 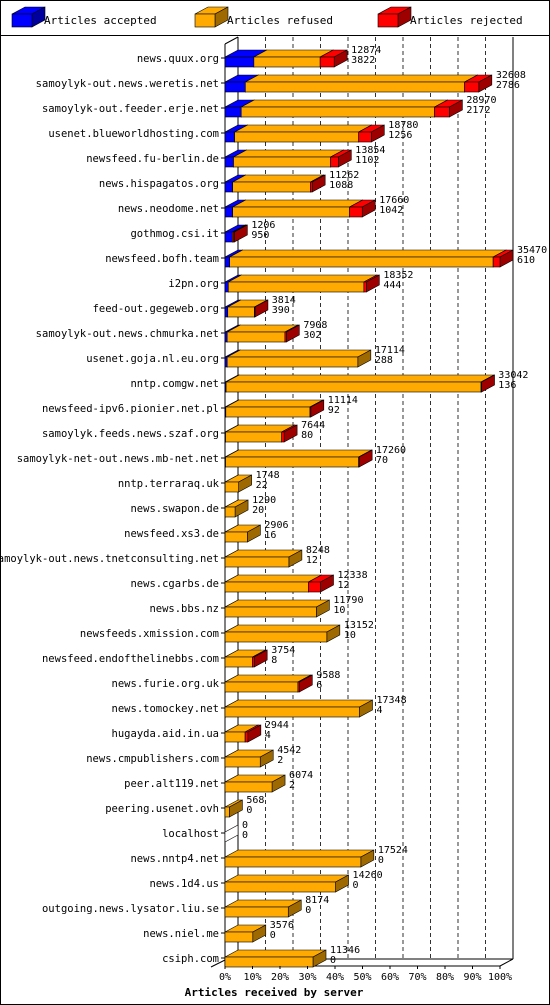 I want to click on value-total: 32608, so click(x=511, y=75).